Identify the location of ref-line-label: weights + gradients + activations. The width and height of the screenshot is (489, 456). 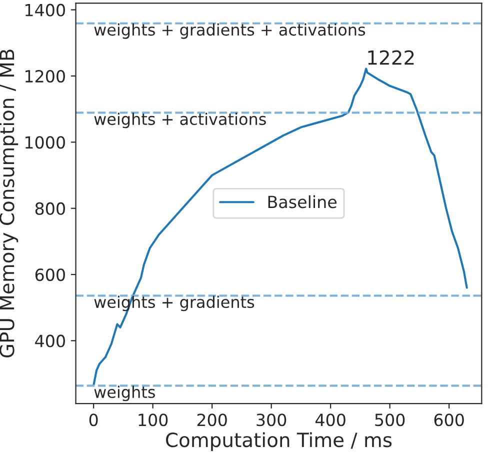
(230, 31).